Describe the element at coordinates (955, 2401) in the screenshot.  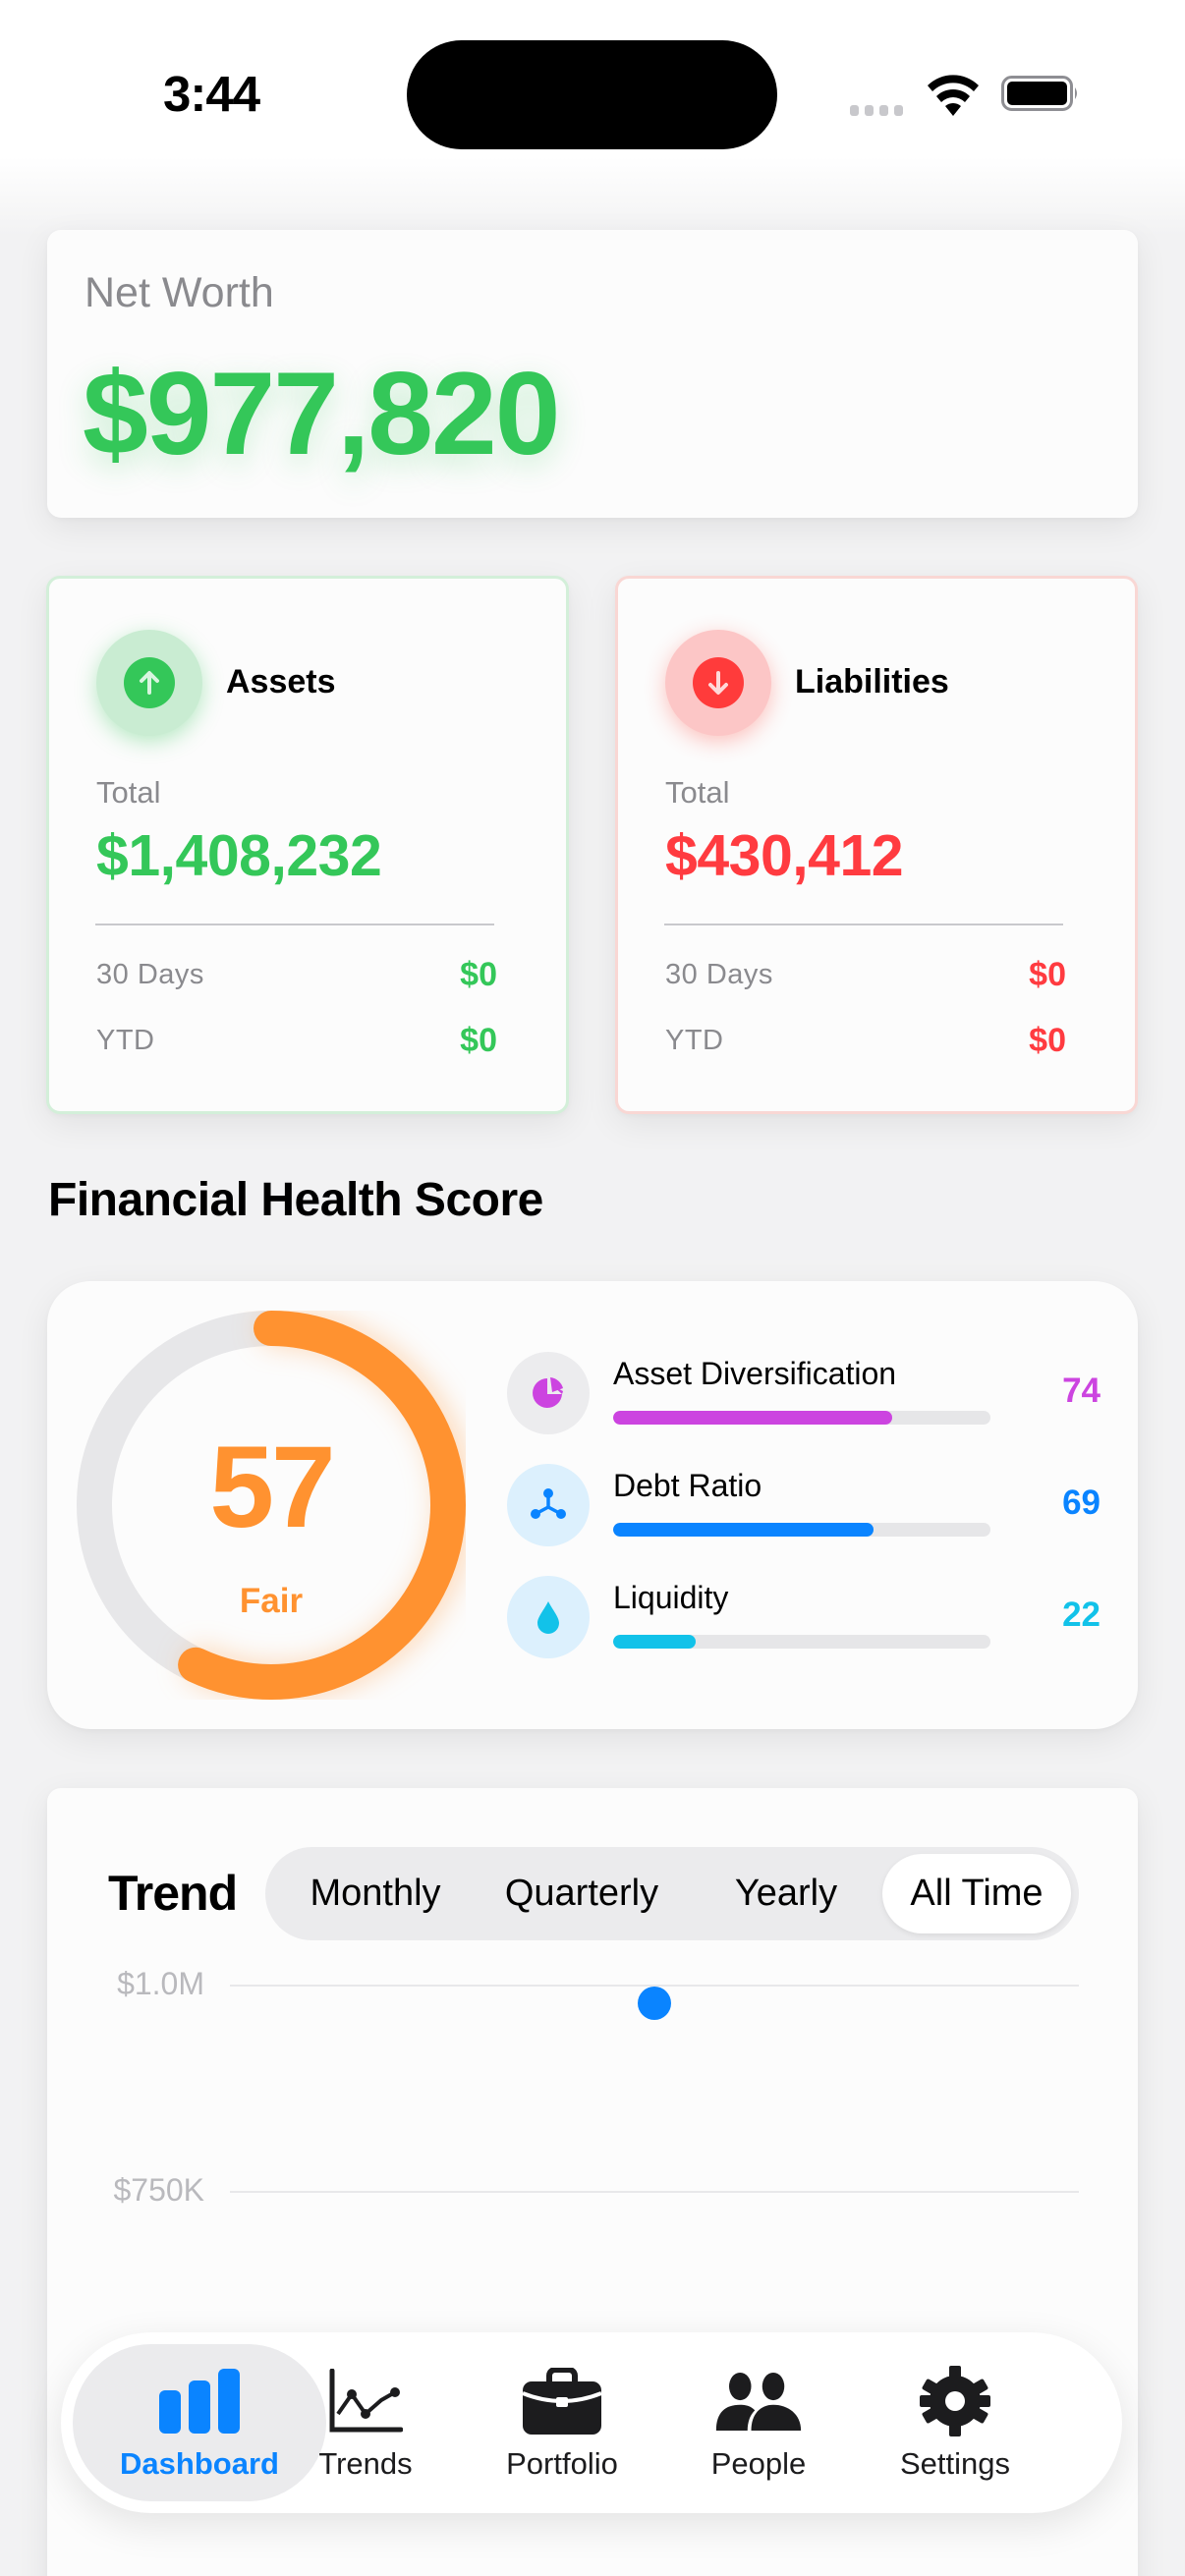
I see `gear-icon` at that location.